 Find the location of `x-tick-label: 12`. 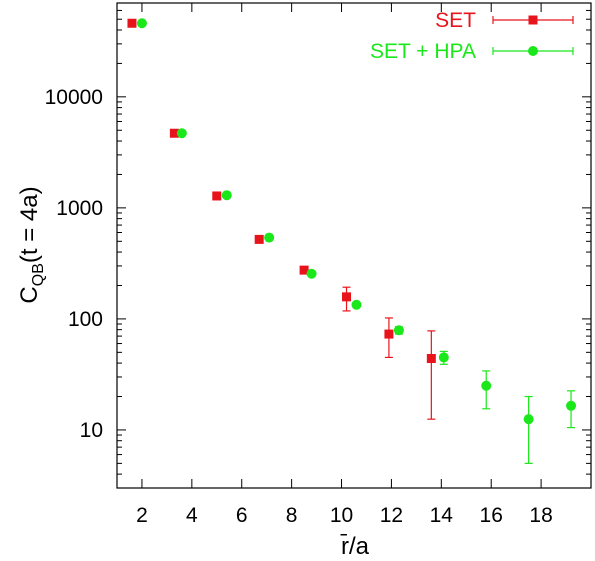

x-tick-label: 12 is located at coordinates (391, 515).